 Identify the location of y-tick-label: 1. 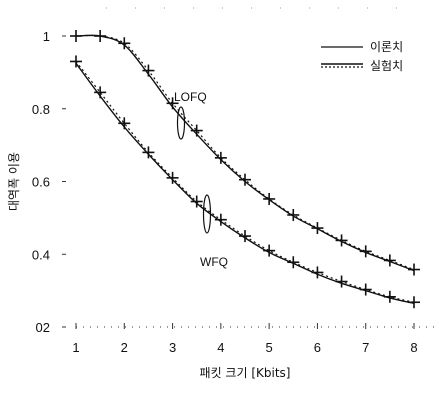
(46, 36).